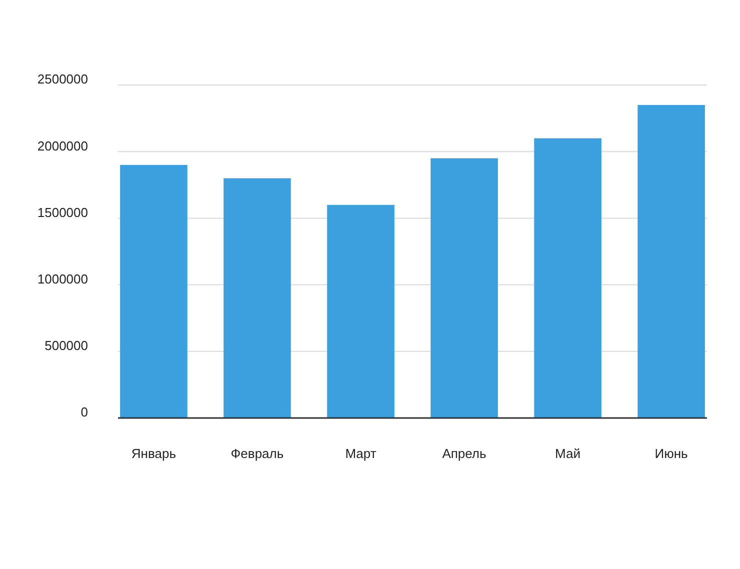  I want to click on y-tick-label: 500000, so click(66, 346).